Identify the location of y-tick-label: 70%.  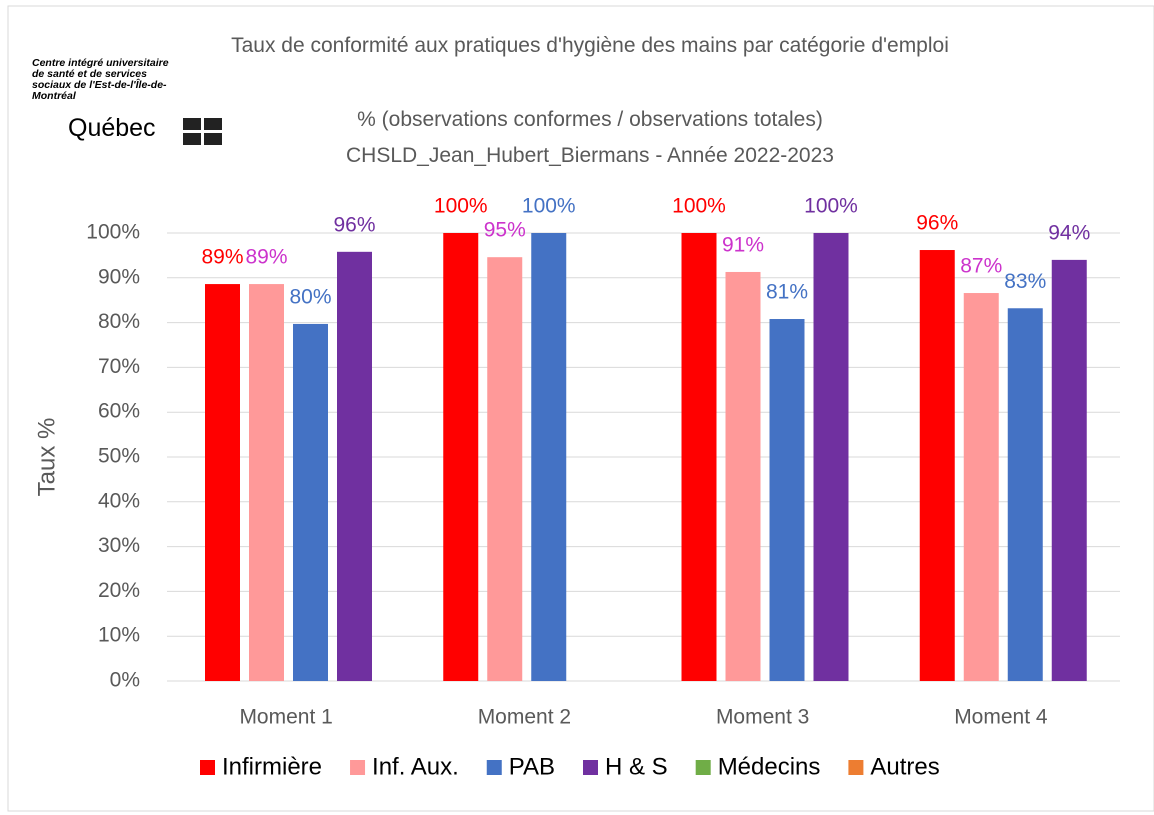
(119, 366).